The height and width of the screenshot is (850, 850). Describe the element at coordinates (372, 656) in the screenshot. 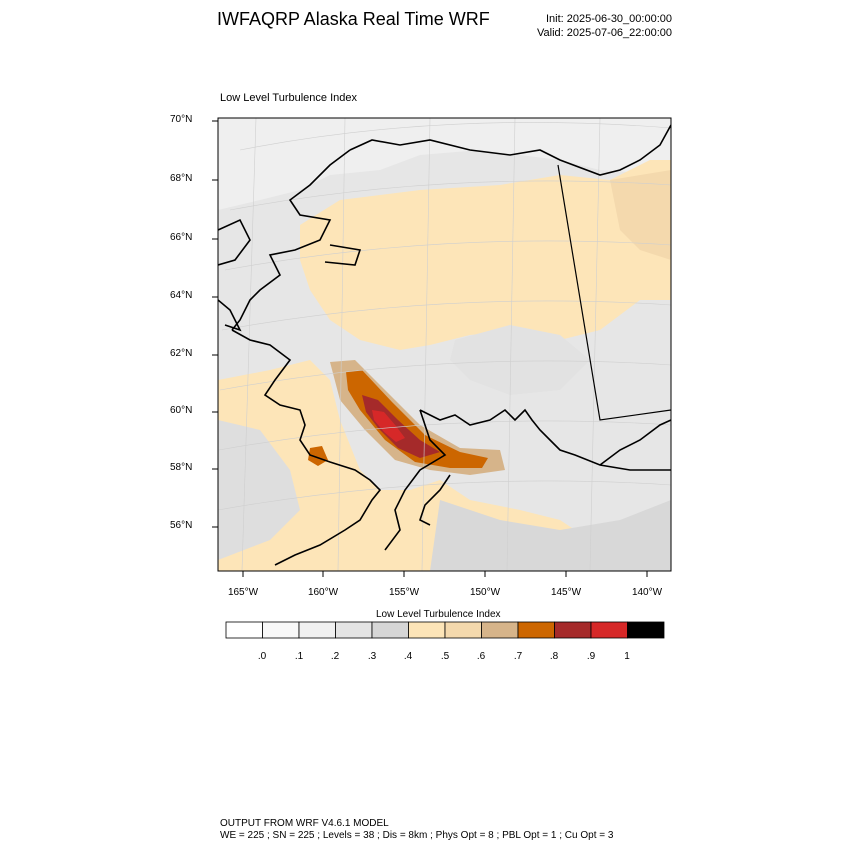

I see `colorbar-label: .3` at that location.